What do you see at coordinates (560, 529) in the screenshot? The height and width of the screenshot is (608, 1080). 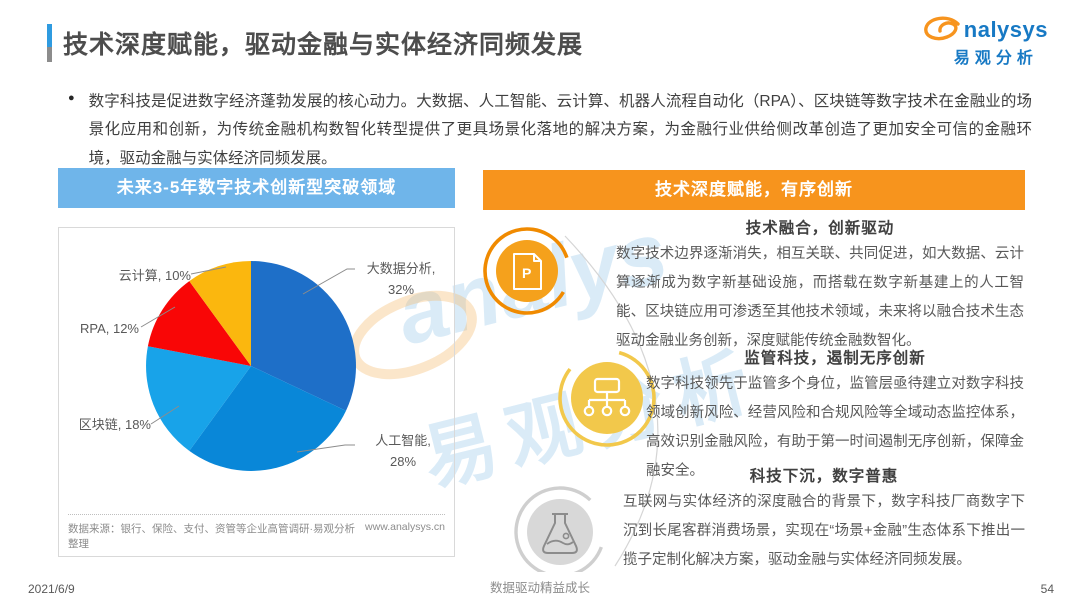 I see `flask-icon` at bounding box center [560, 529].